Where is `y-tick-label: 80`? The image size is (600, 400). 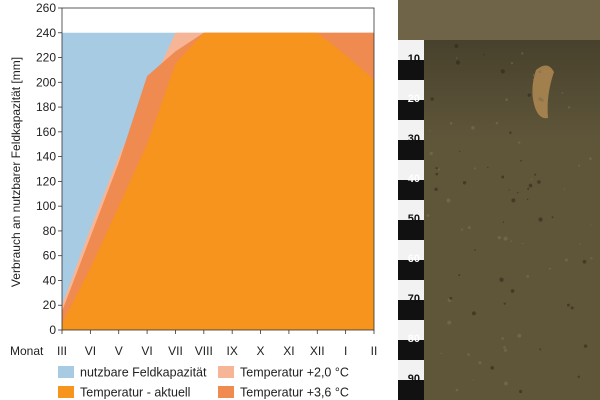 y-tick-label: 80 is located at coordinates (50, 231).